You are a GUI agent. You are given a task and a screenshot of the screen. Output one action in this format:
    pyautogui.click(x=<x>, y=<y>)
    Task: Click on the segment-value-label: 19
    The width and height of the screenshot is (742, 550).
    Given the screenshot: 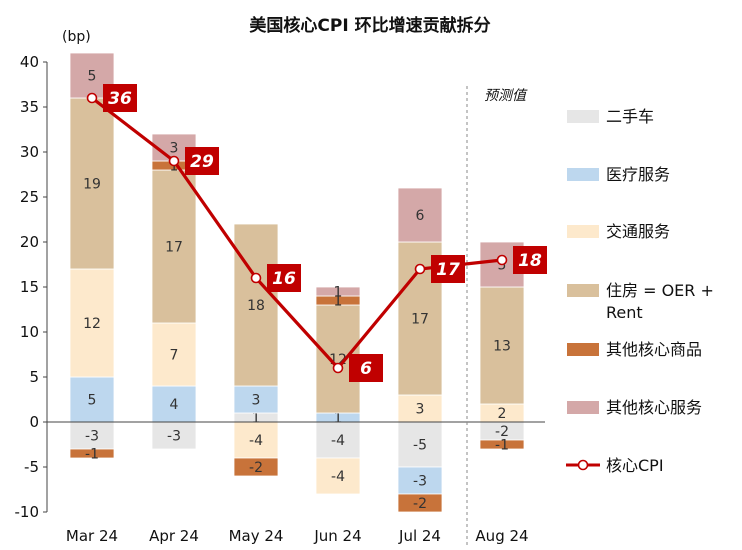 What is the action you would take?
    pyautogui.click(x=92, y=185)
    